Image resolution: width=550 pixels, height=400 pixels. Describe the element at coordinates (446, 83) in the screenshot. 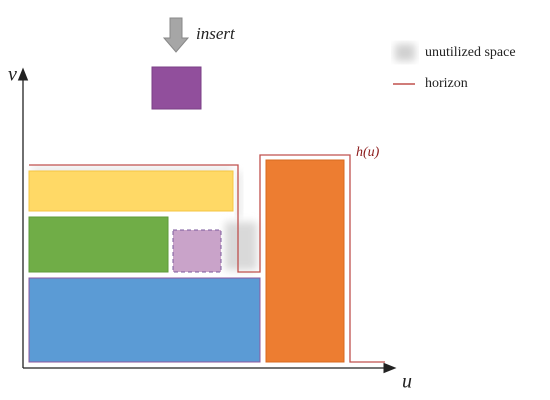

I see `legend-horizon-label: horizon` at that location.